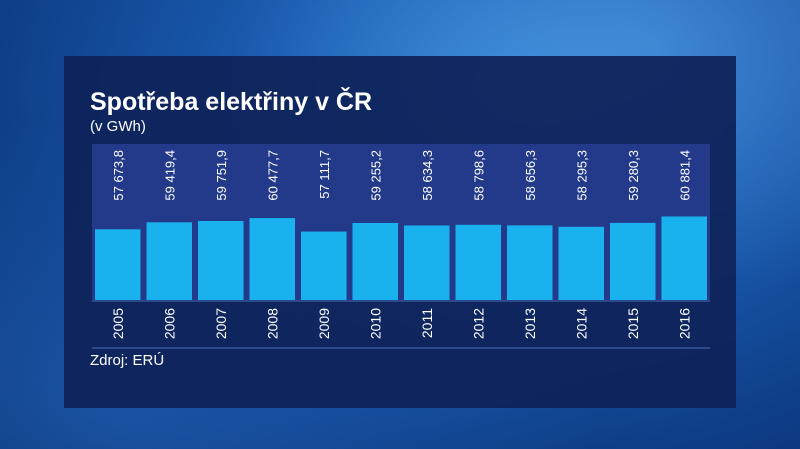 The height and width of the screenshot is (449, 800). I want to click on bar-2007, so click(221, 260).